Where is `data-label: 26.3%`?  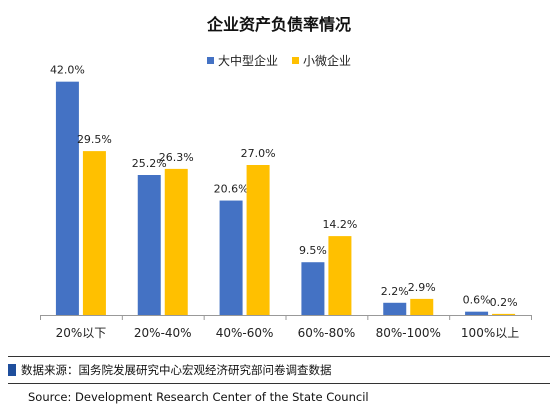 data-label: 26.3% is located at coordinates (176, 157).